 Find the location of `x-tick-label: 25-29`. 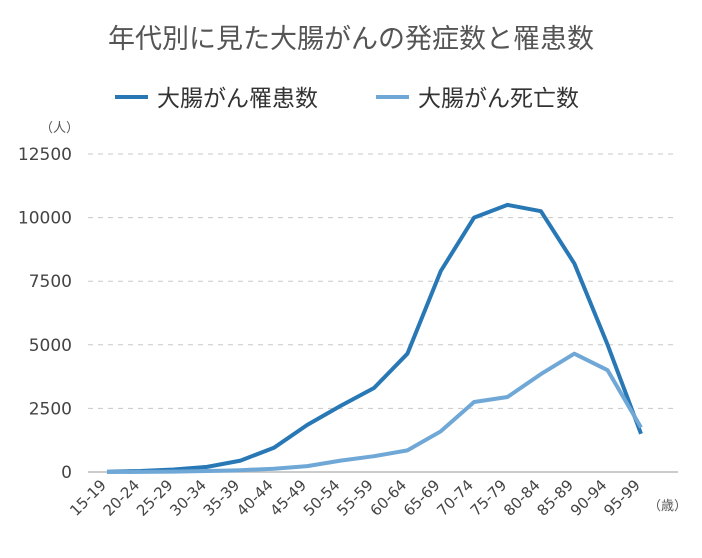

x-tick-label: 25-29 is located at coordinates (155, 498).